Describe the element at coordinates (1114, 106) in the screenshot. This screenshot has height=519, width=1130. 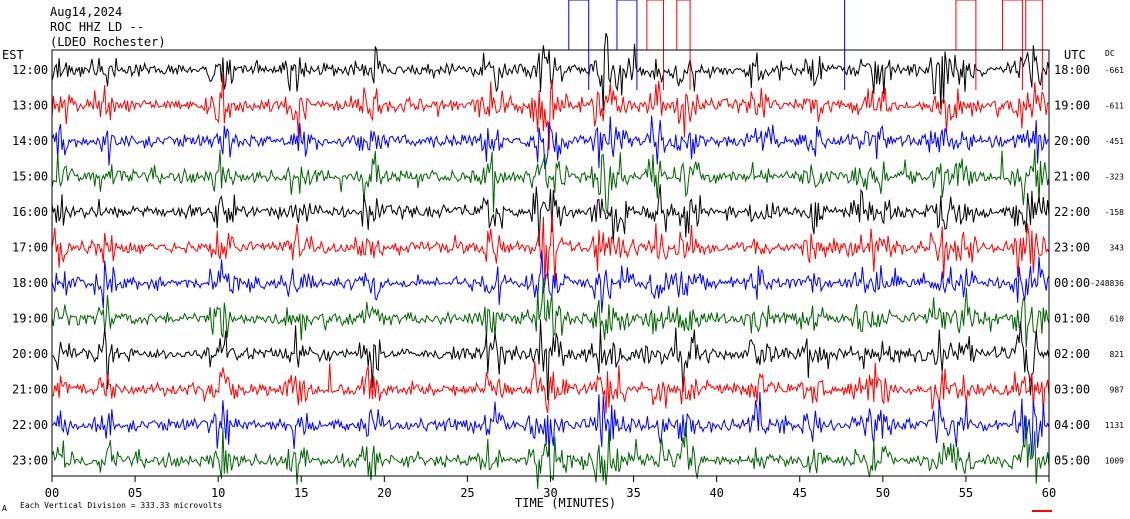
I see `dc-offset-label: -611` at that location.